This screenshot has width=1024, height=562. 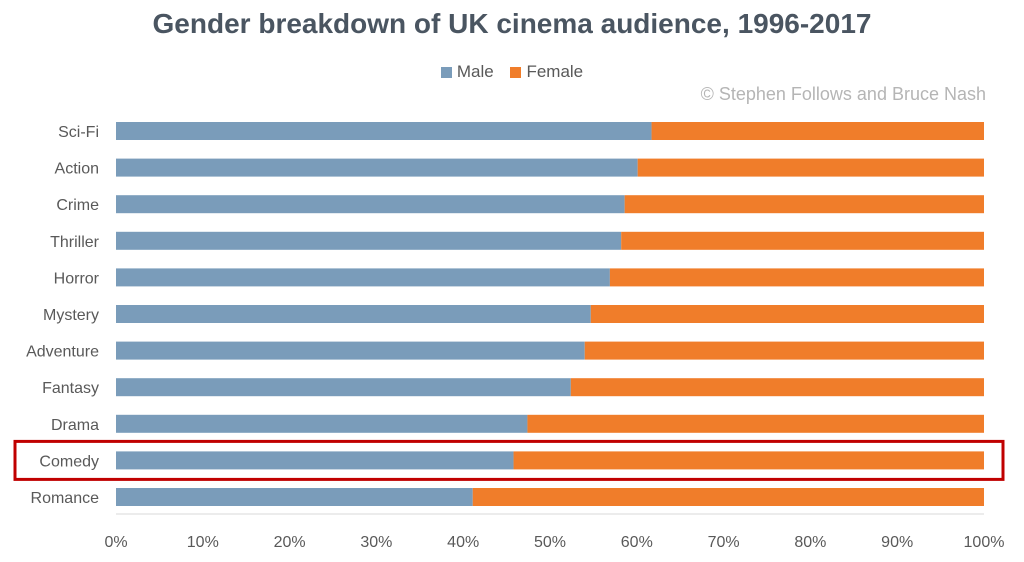 What do you see at coordinates (817, 131) in the screenshot?
I see `bar-female-sci-fi` at bounding box center [817, 131].